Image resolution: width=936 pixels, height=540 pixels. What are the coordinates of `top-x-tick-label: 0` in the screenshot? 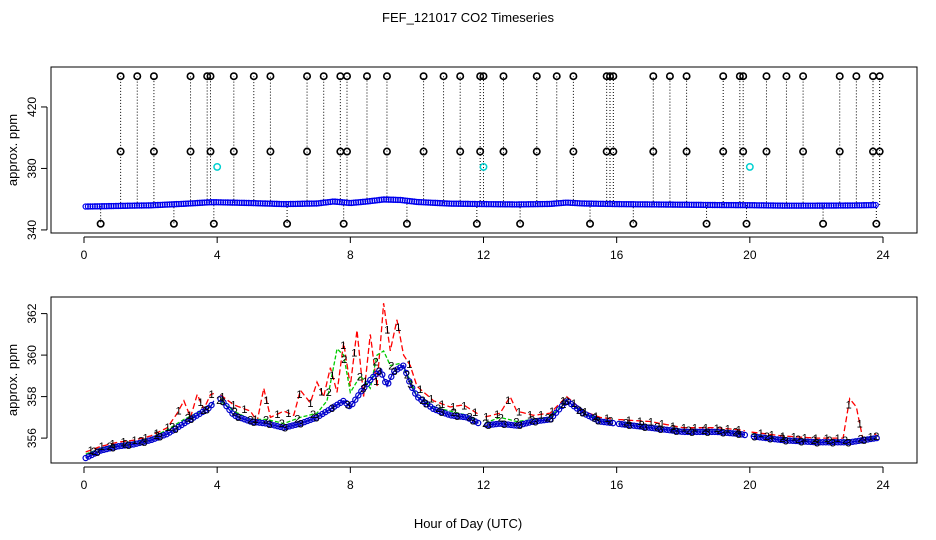 It's located at (84, 255).